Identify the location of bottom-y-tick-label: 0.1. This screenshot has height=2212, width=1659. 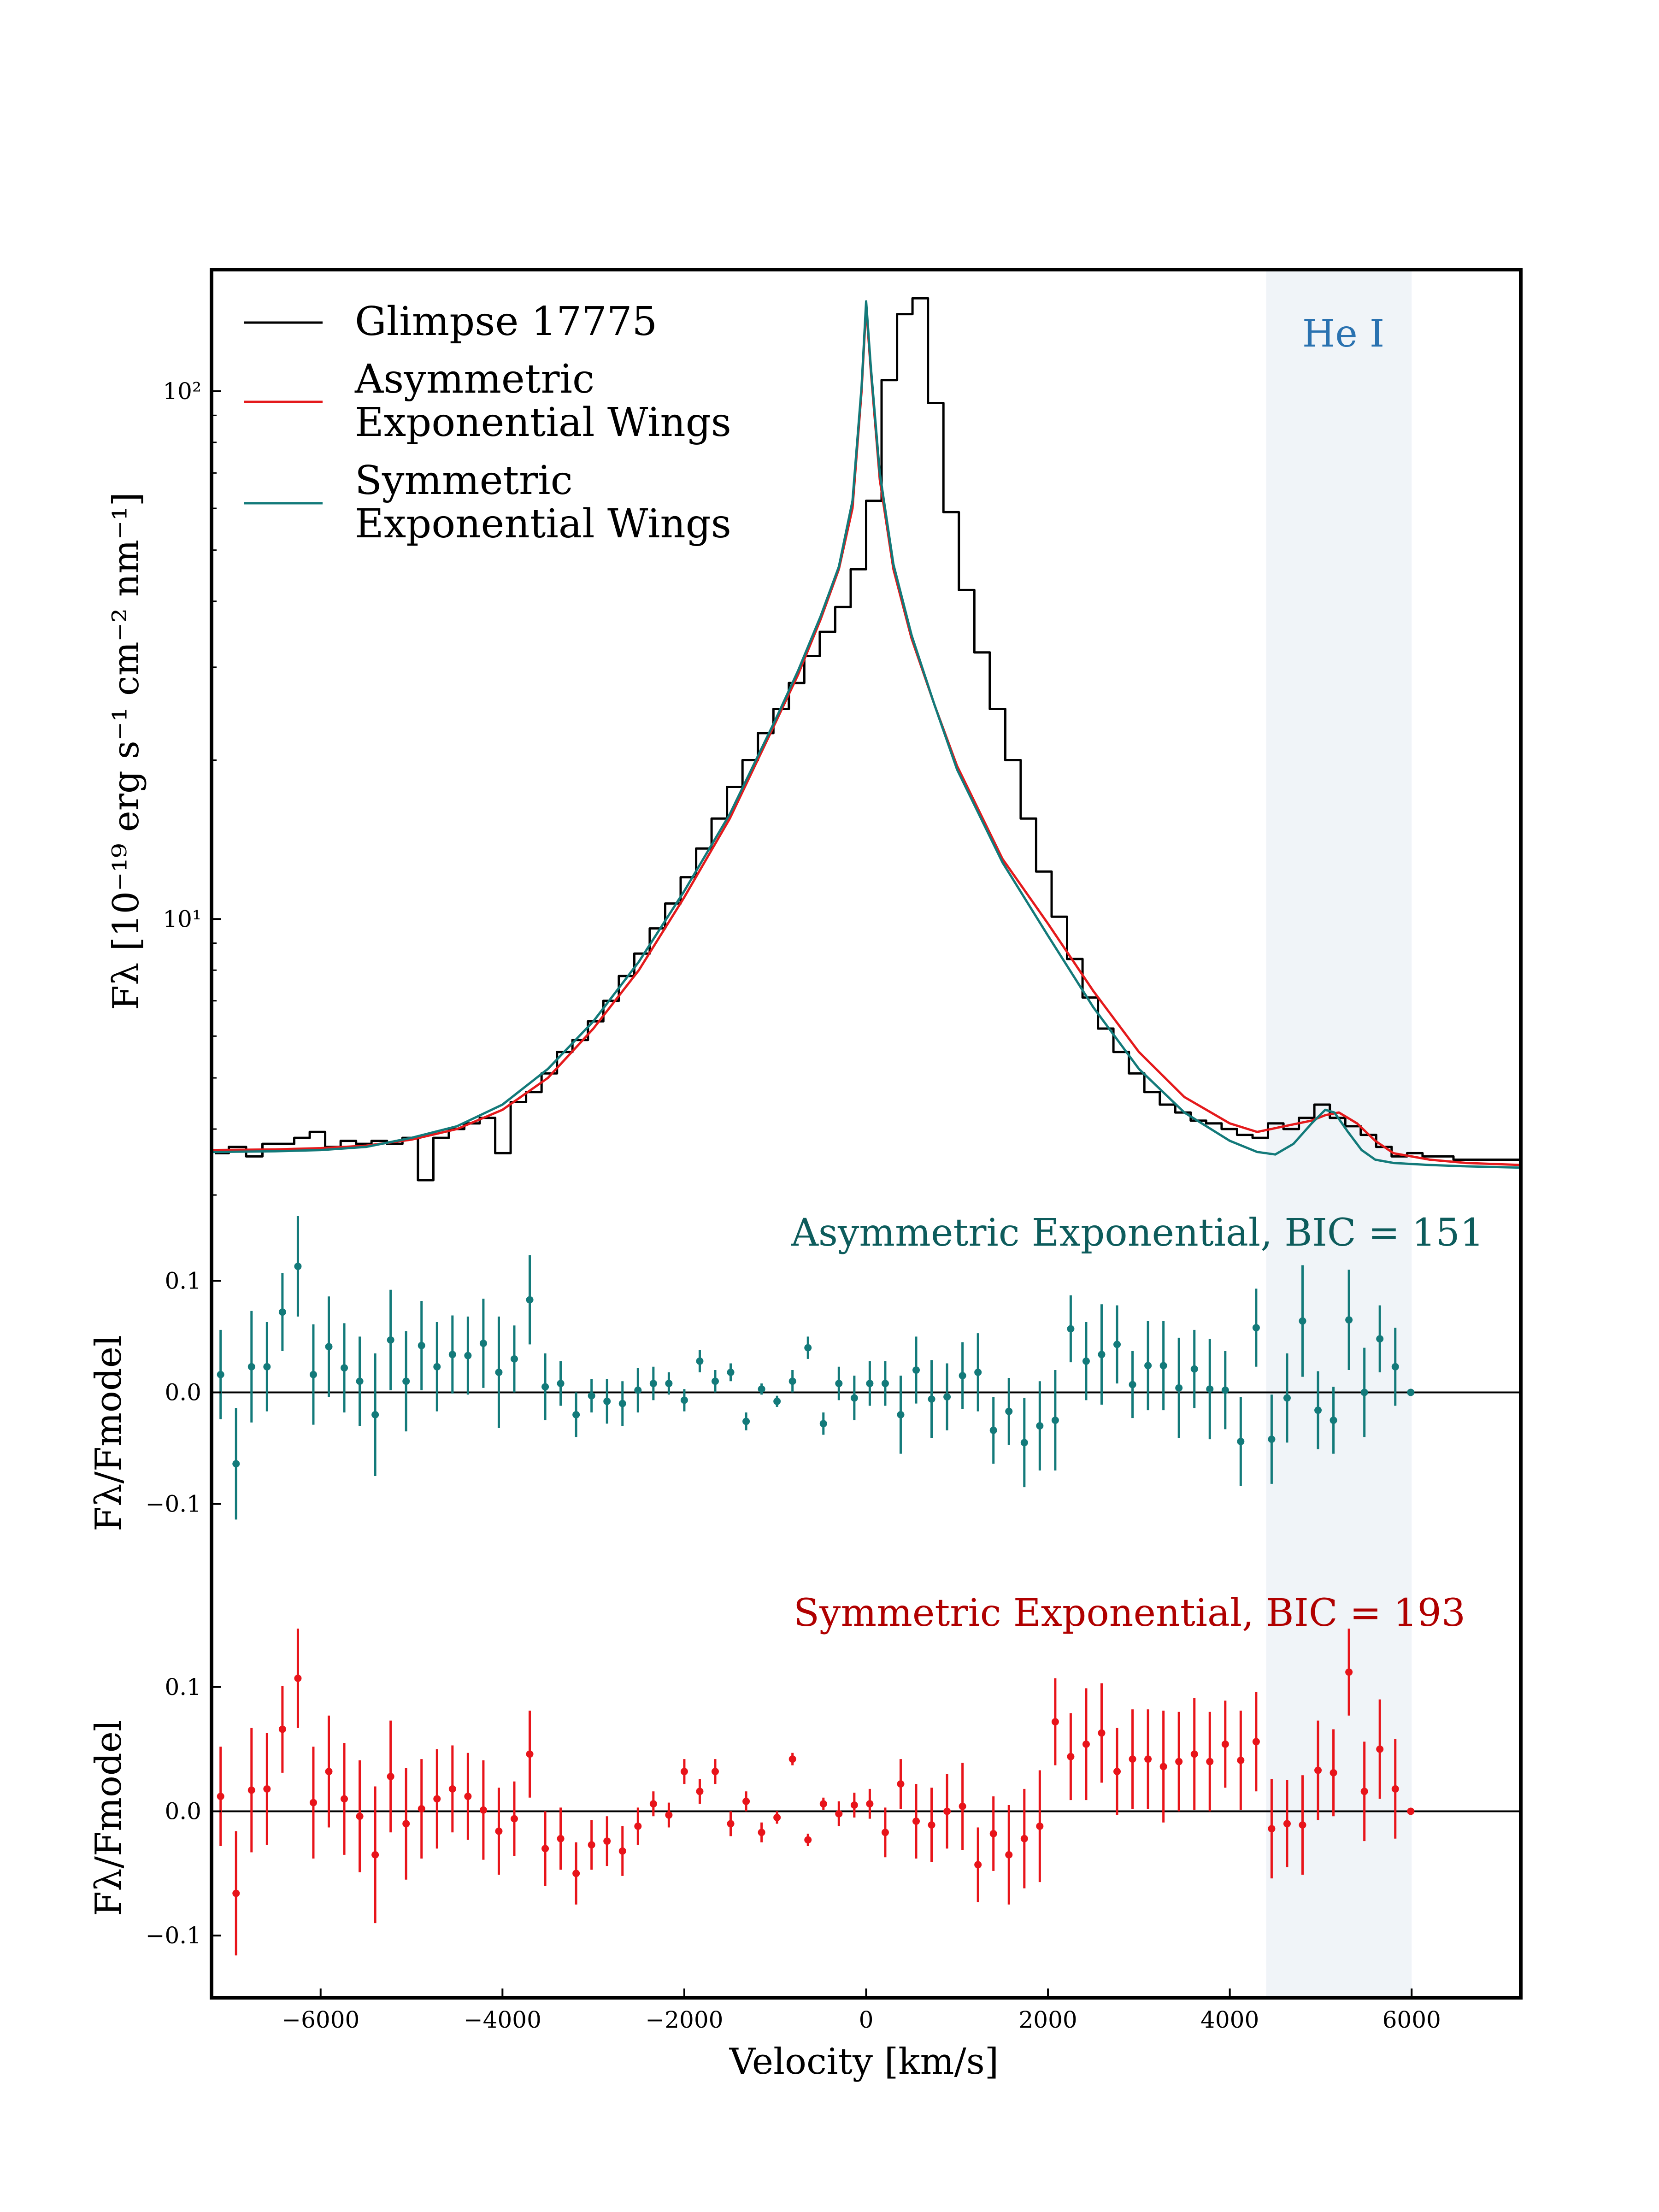
(183, 1687).